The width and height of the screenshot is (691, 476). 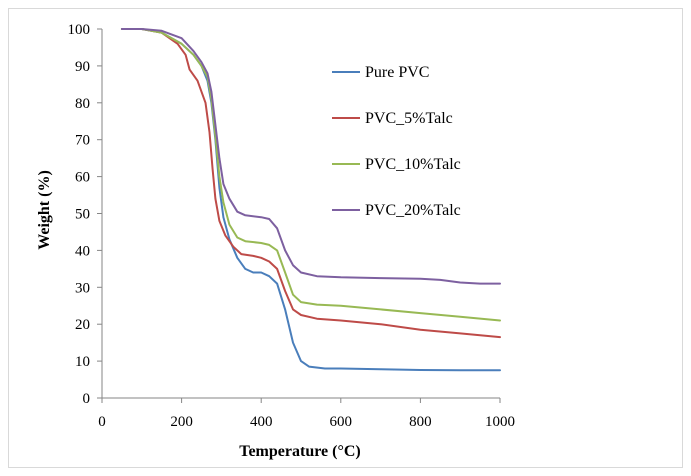 What do you see at coordinates (413, 164) in the screenshot?
I see `legend-label: PVC_10%Talc` at bounding box center [413, 164].